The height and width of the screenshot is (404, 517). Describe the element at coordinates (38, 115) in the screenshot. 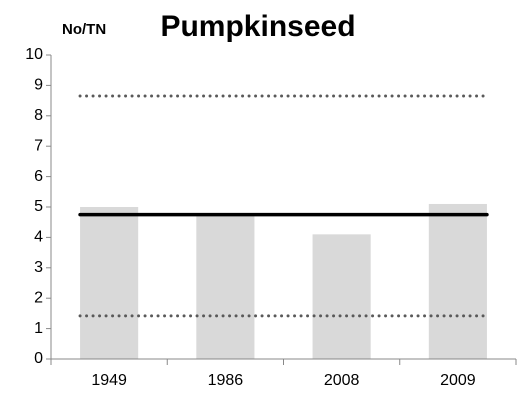

I see `y-tick-label: 8` at that location.